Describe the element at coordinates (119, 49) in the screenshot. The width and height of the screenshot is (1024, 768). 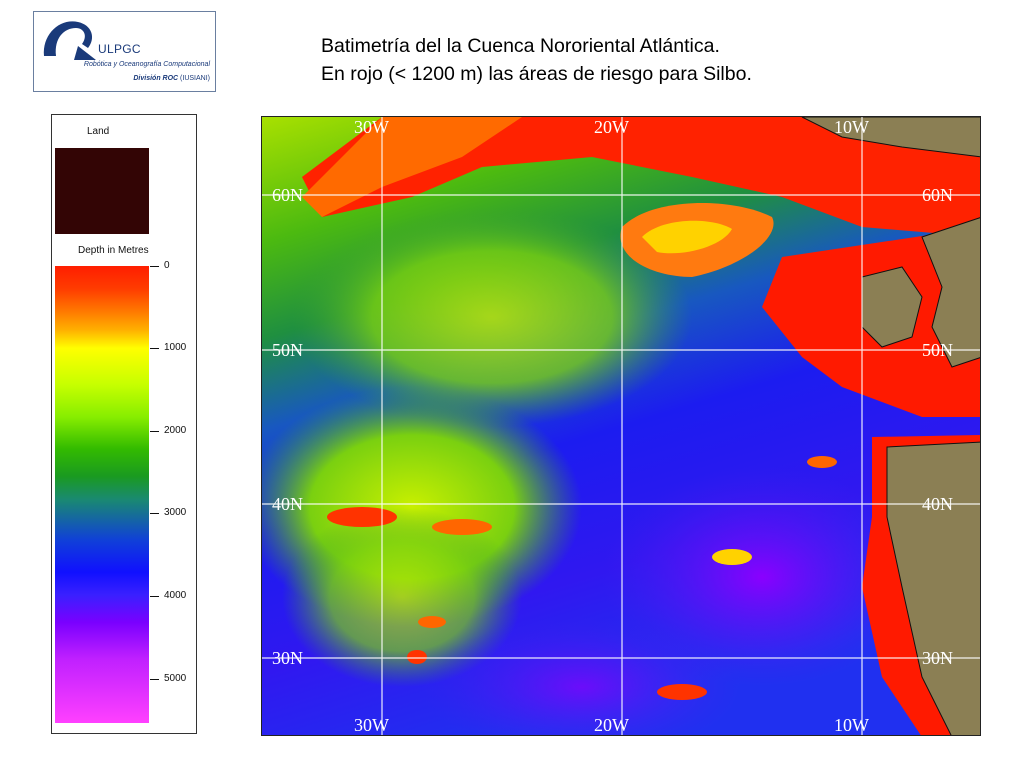
I see `logo-name: ULPGC` at that location.